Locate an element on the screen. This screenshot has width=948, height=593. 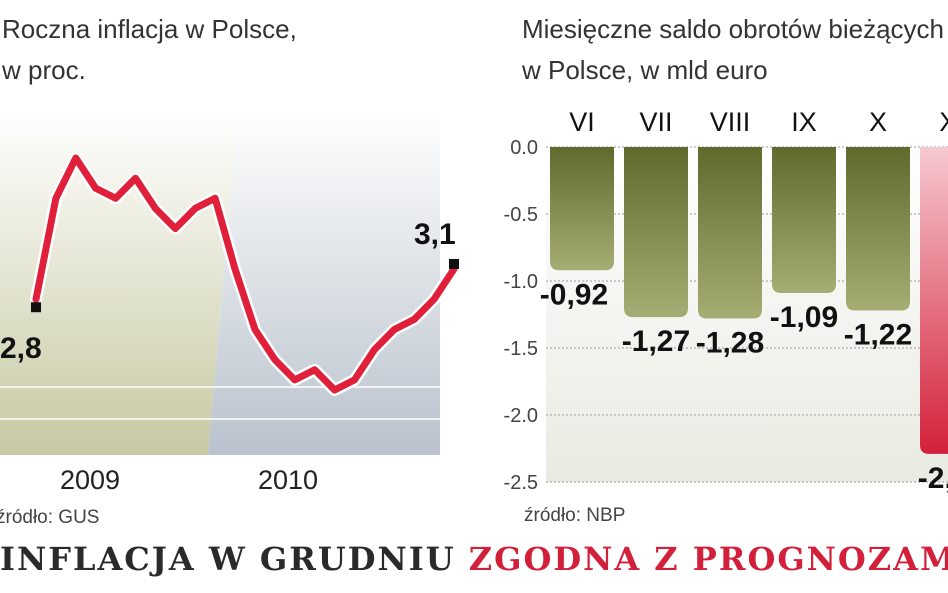
bar-IX is located at coordinates (804, 220).